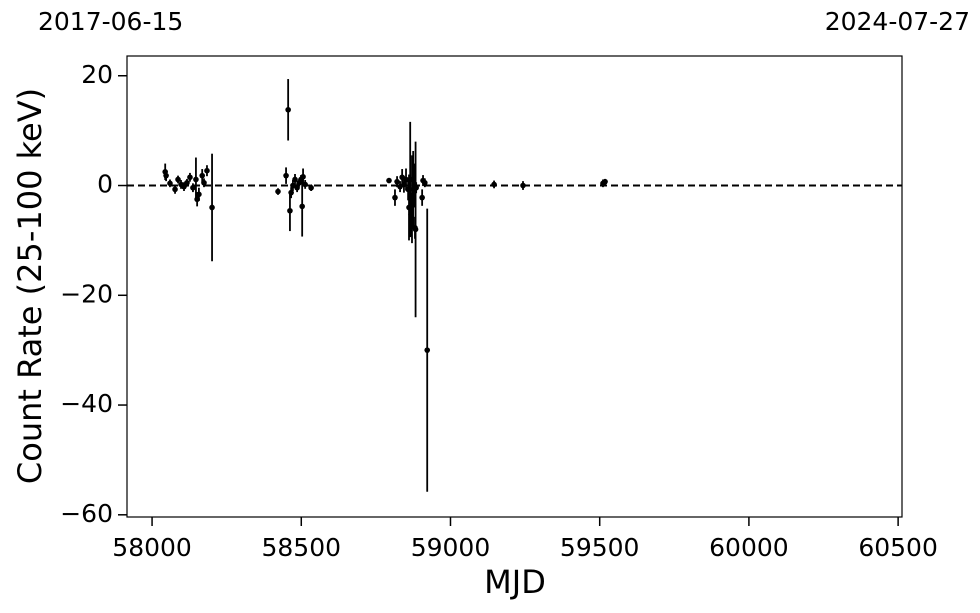 The height and width of the screenshot is (613, 980). Describe the element at coordinates (105, 184) in the screenshot. I see `y-tick-label: 0` at that location.